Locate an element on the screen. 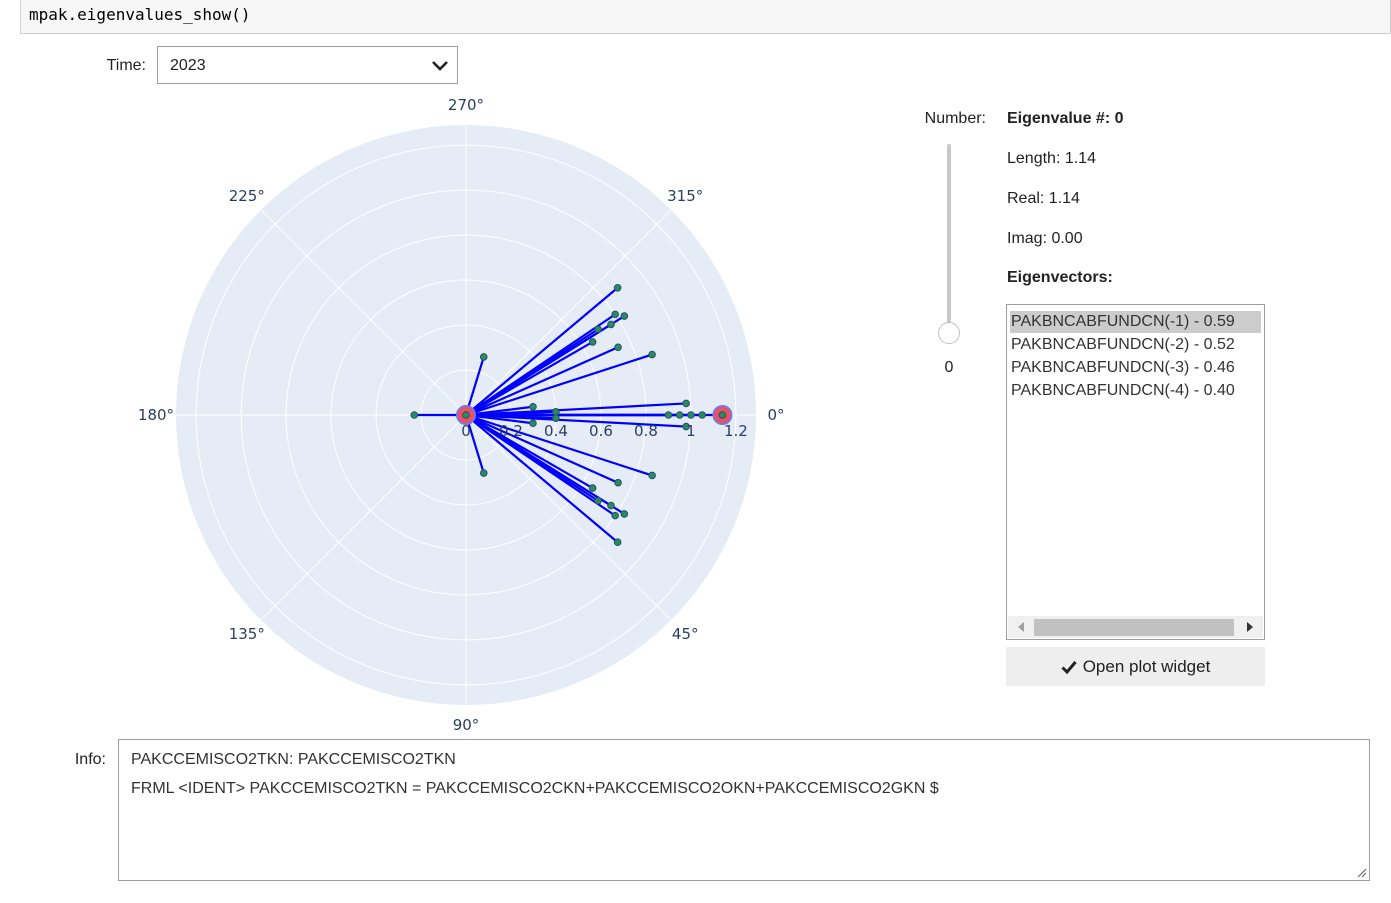 This screenshot has width=1391, height=903. angle-tick-label: 270° is located at coordinates (466, 105).